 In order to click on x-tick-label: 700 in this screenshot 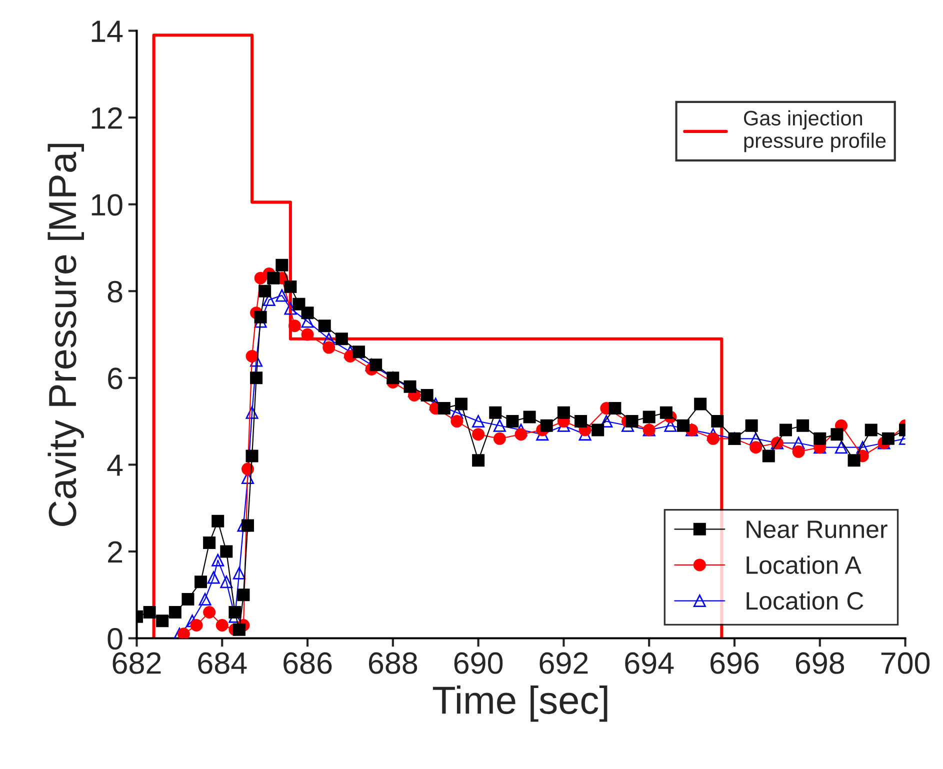, I will do `click(905, 663)`.